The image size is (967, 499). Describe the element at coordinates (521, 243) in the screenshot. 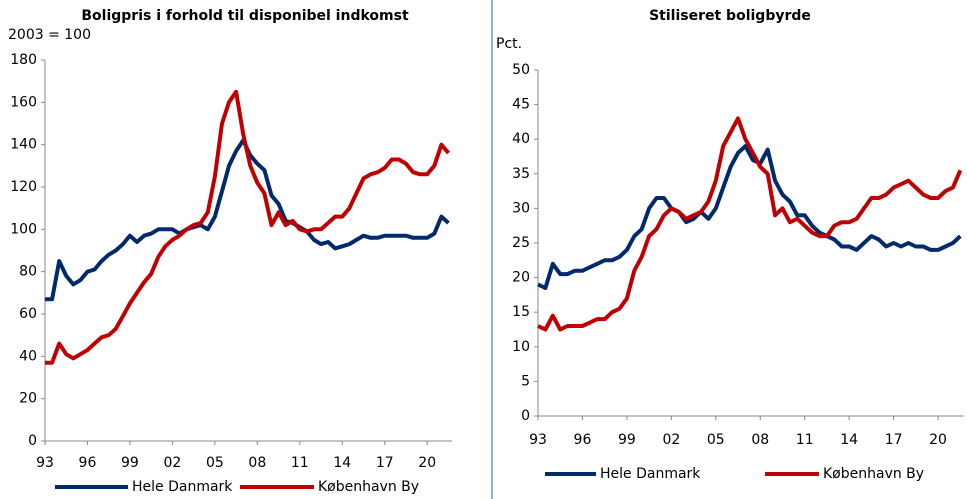

I see `y-tick-label: 25` at that location.